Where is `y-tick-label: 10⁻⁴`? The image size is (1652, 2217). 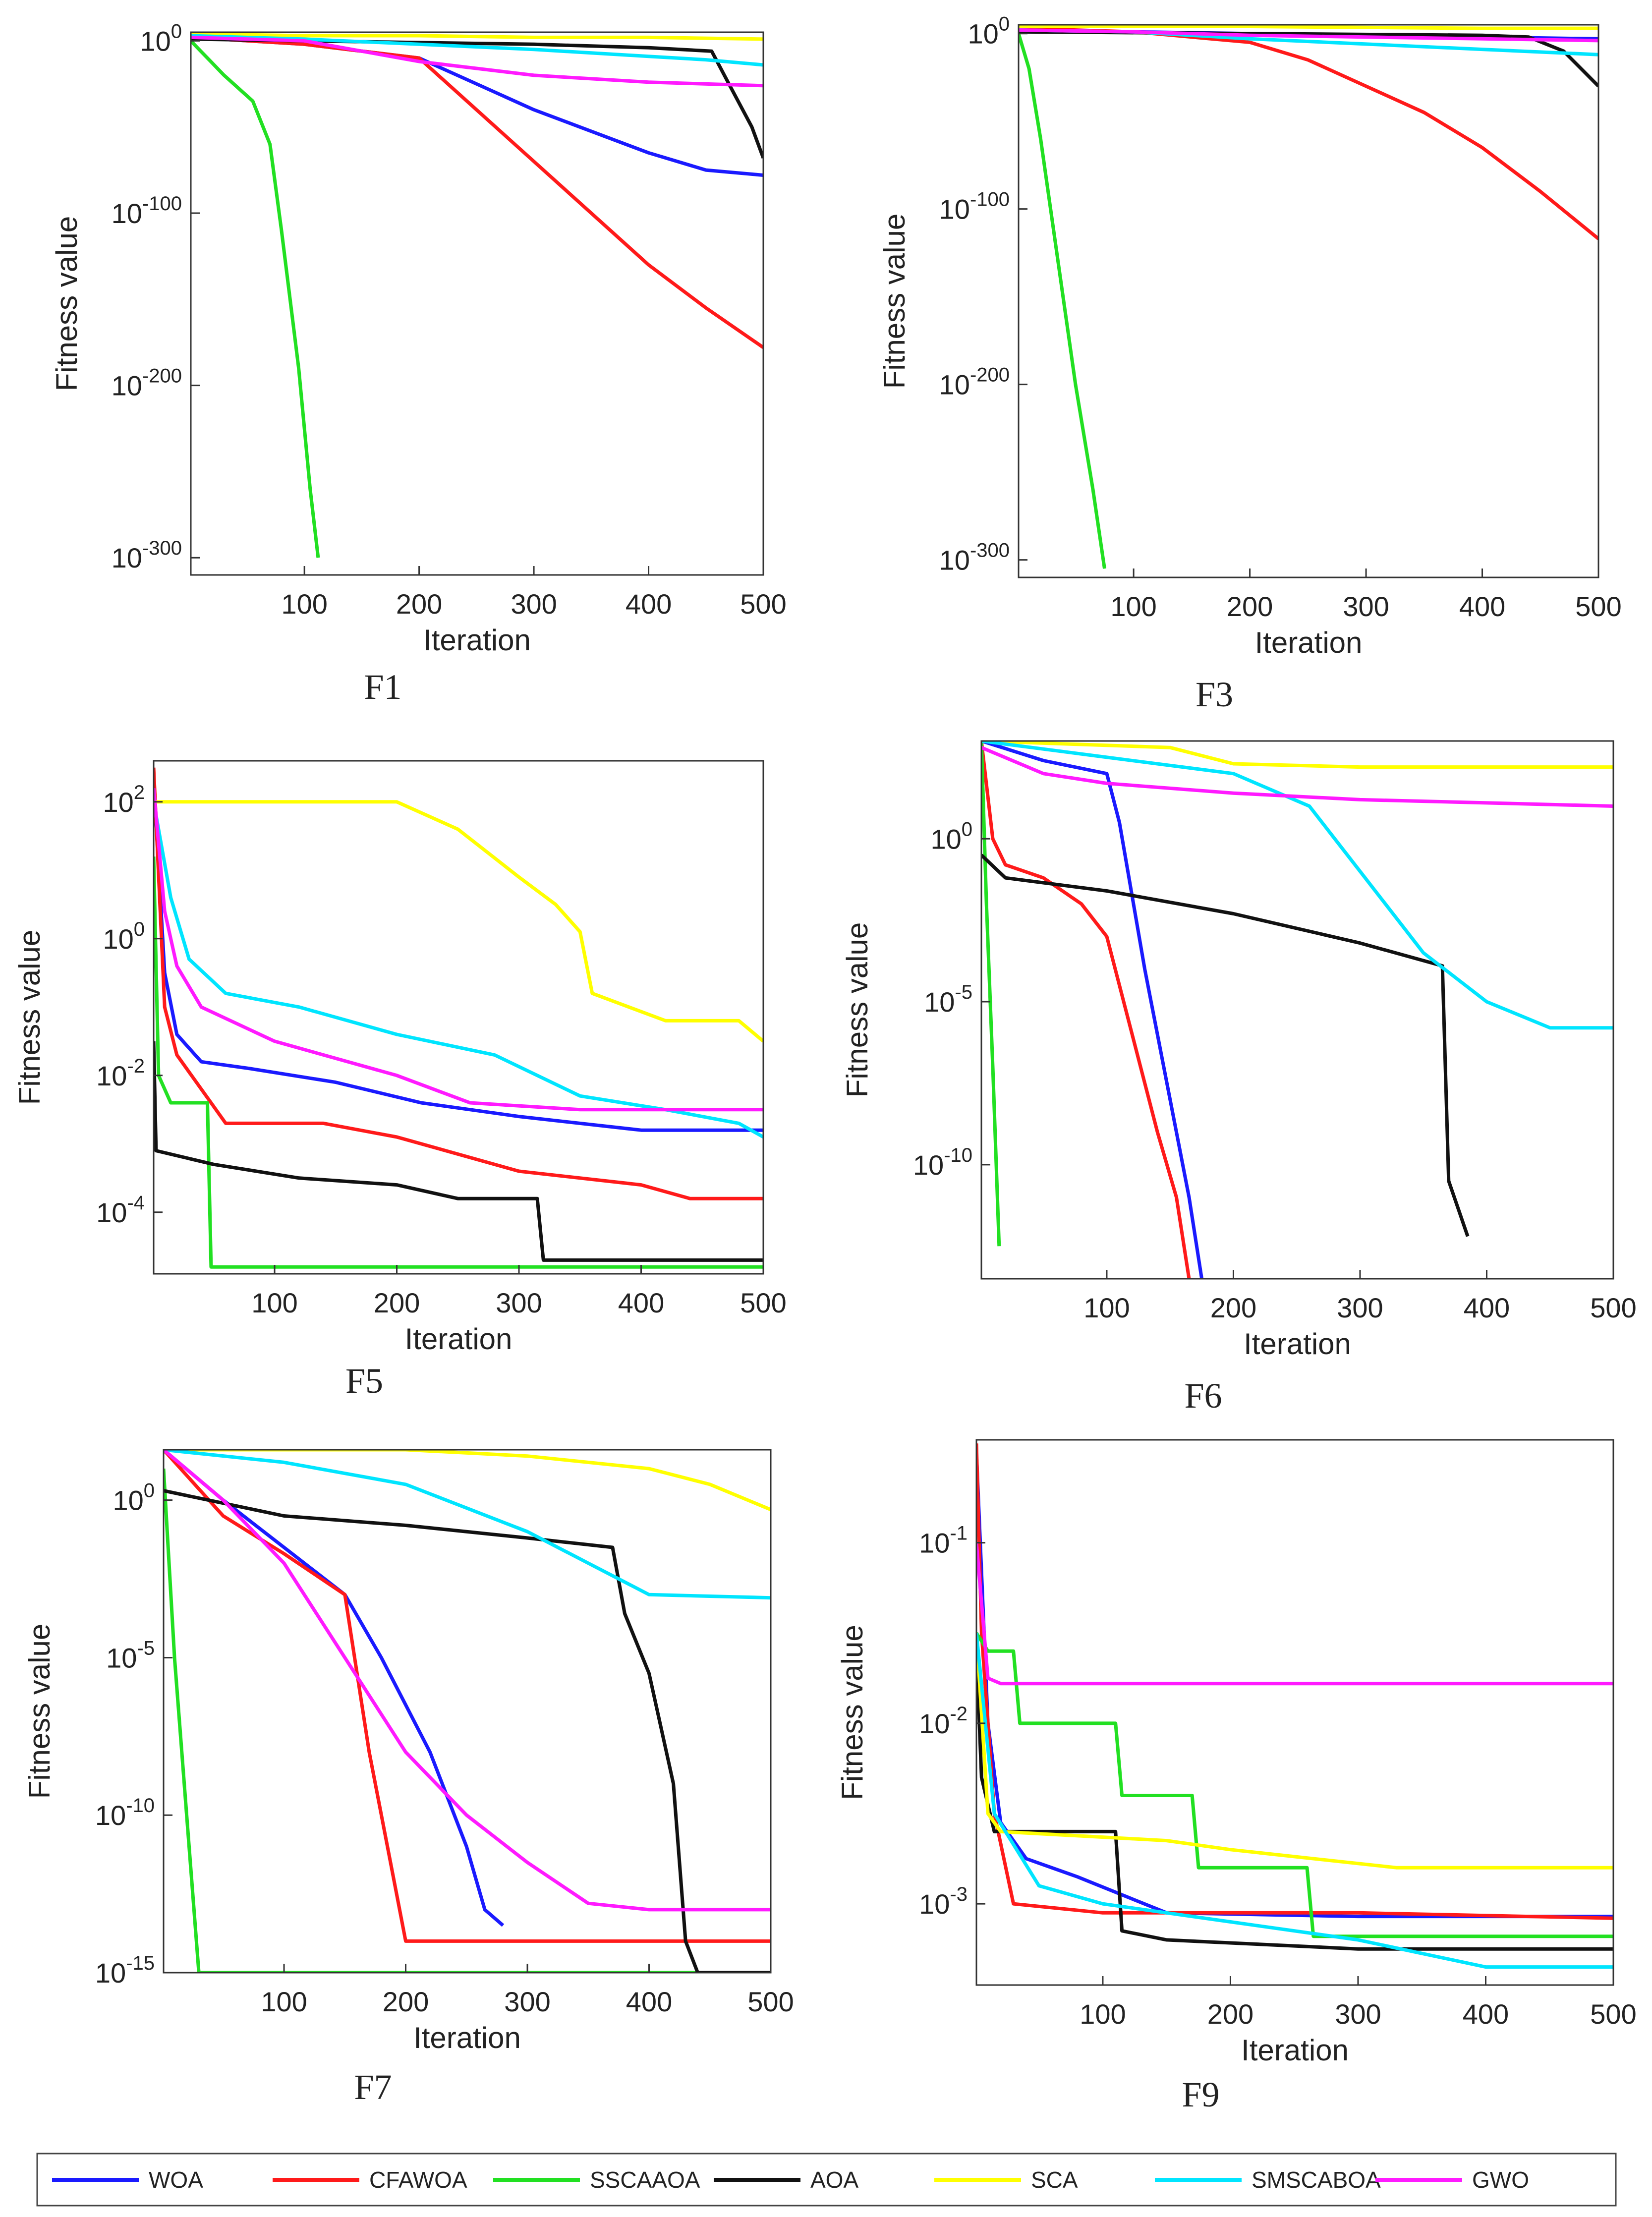 y-tick-label: 10⁻⁴ is located at coordinates (120, 1210).